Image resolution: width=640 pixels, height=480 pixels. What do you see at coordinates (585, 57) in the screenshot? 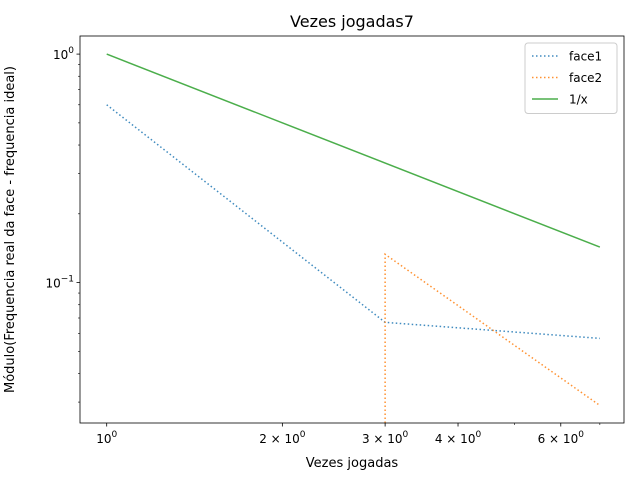
I see `legend-label: face1` at bounding box center [585, 57].